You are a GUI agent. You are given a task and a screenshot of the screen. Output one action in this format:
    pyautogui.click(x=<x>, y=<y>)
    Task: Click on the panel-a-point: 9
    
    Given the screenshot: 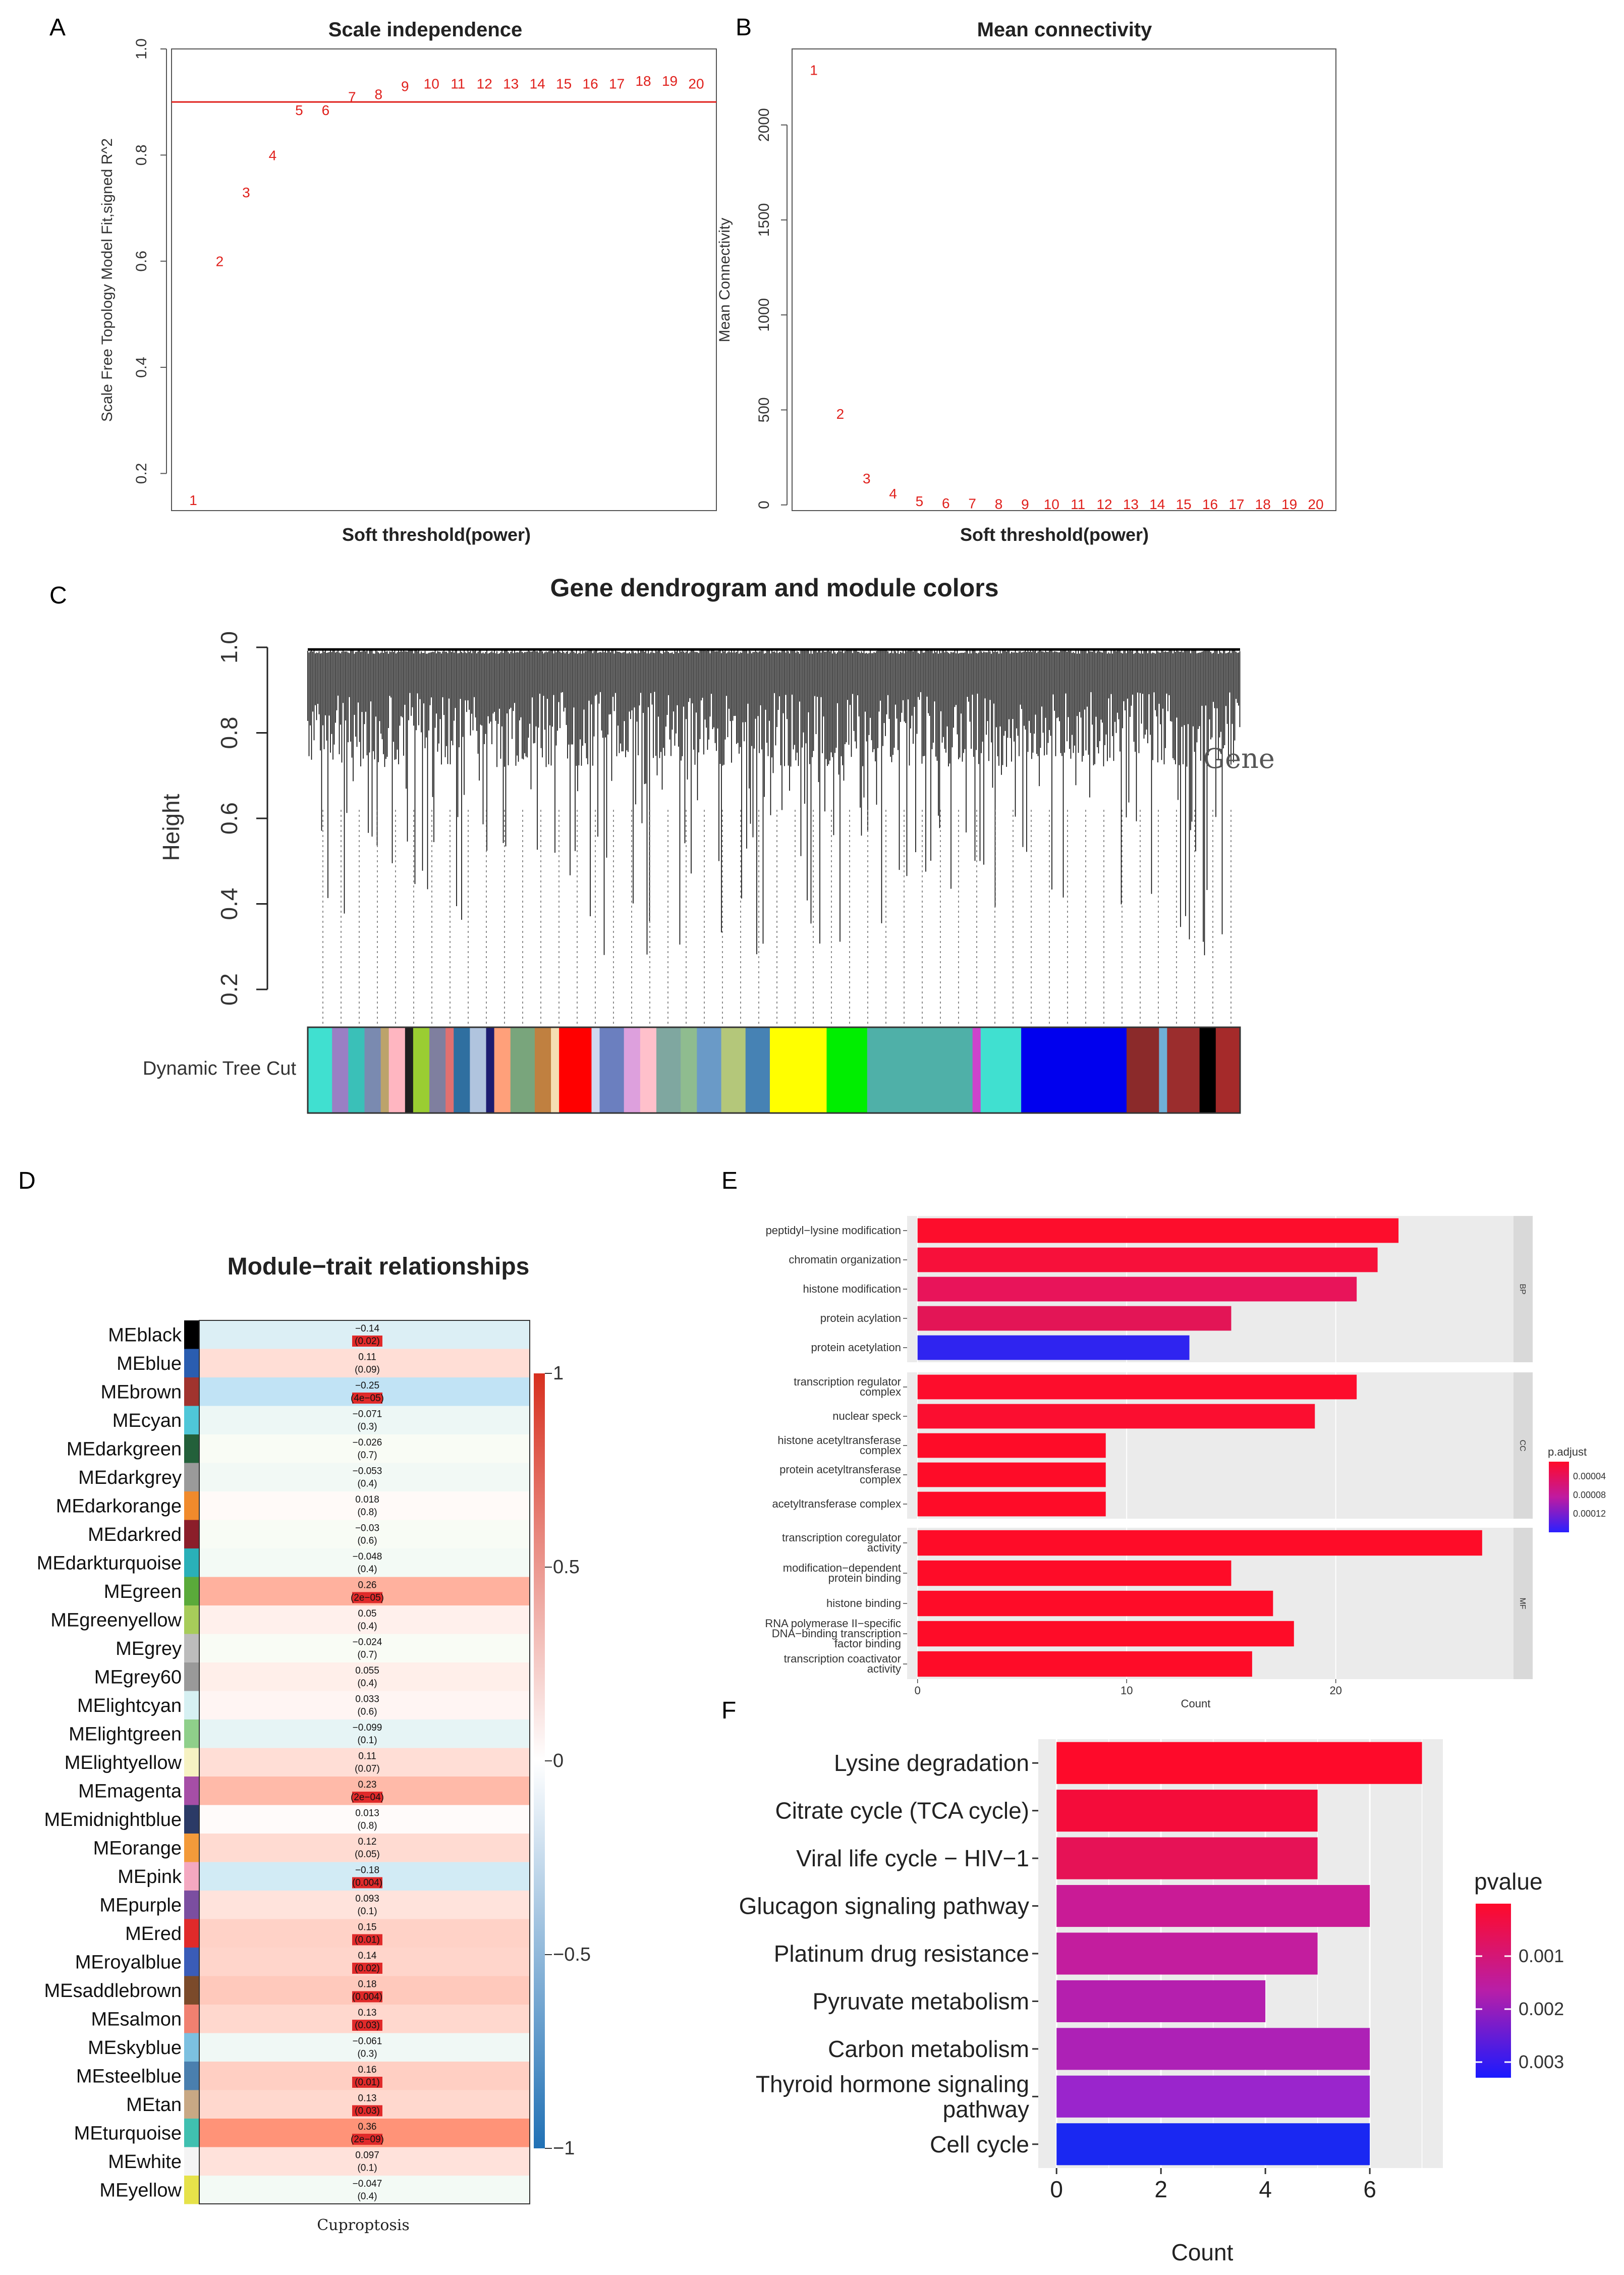 What is the action you would take?
    pyautogui.click(x=405, y=87)
    